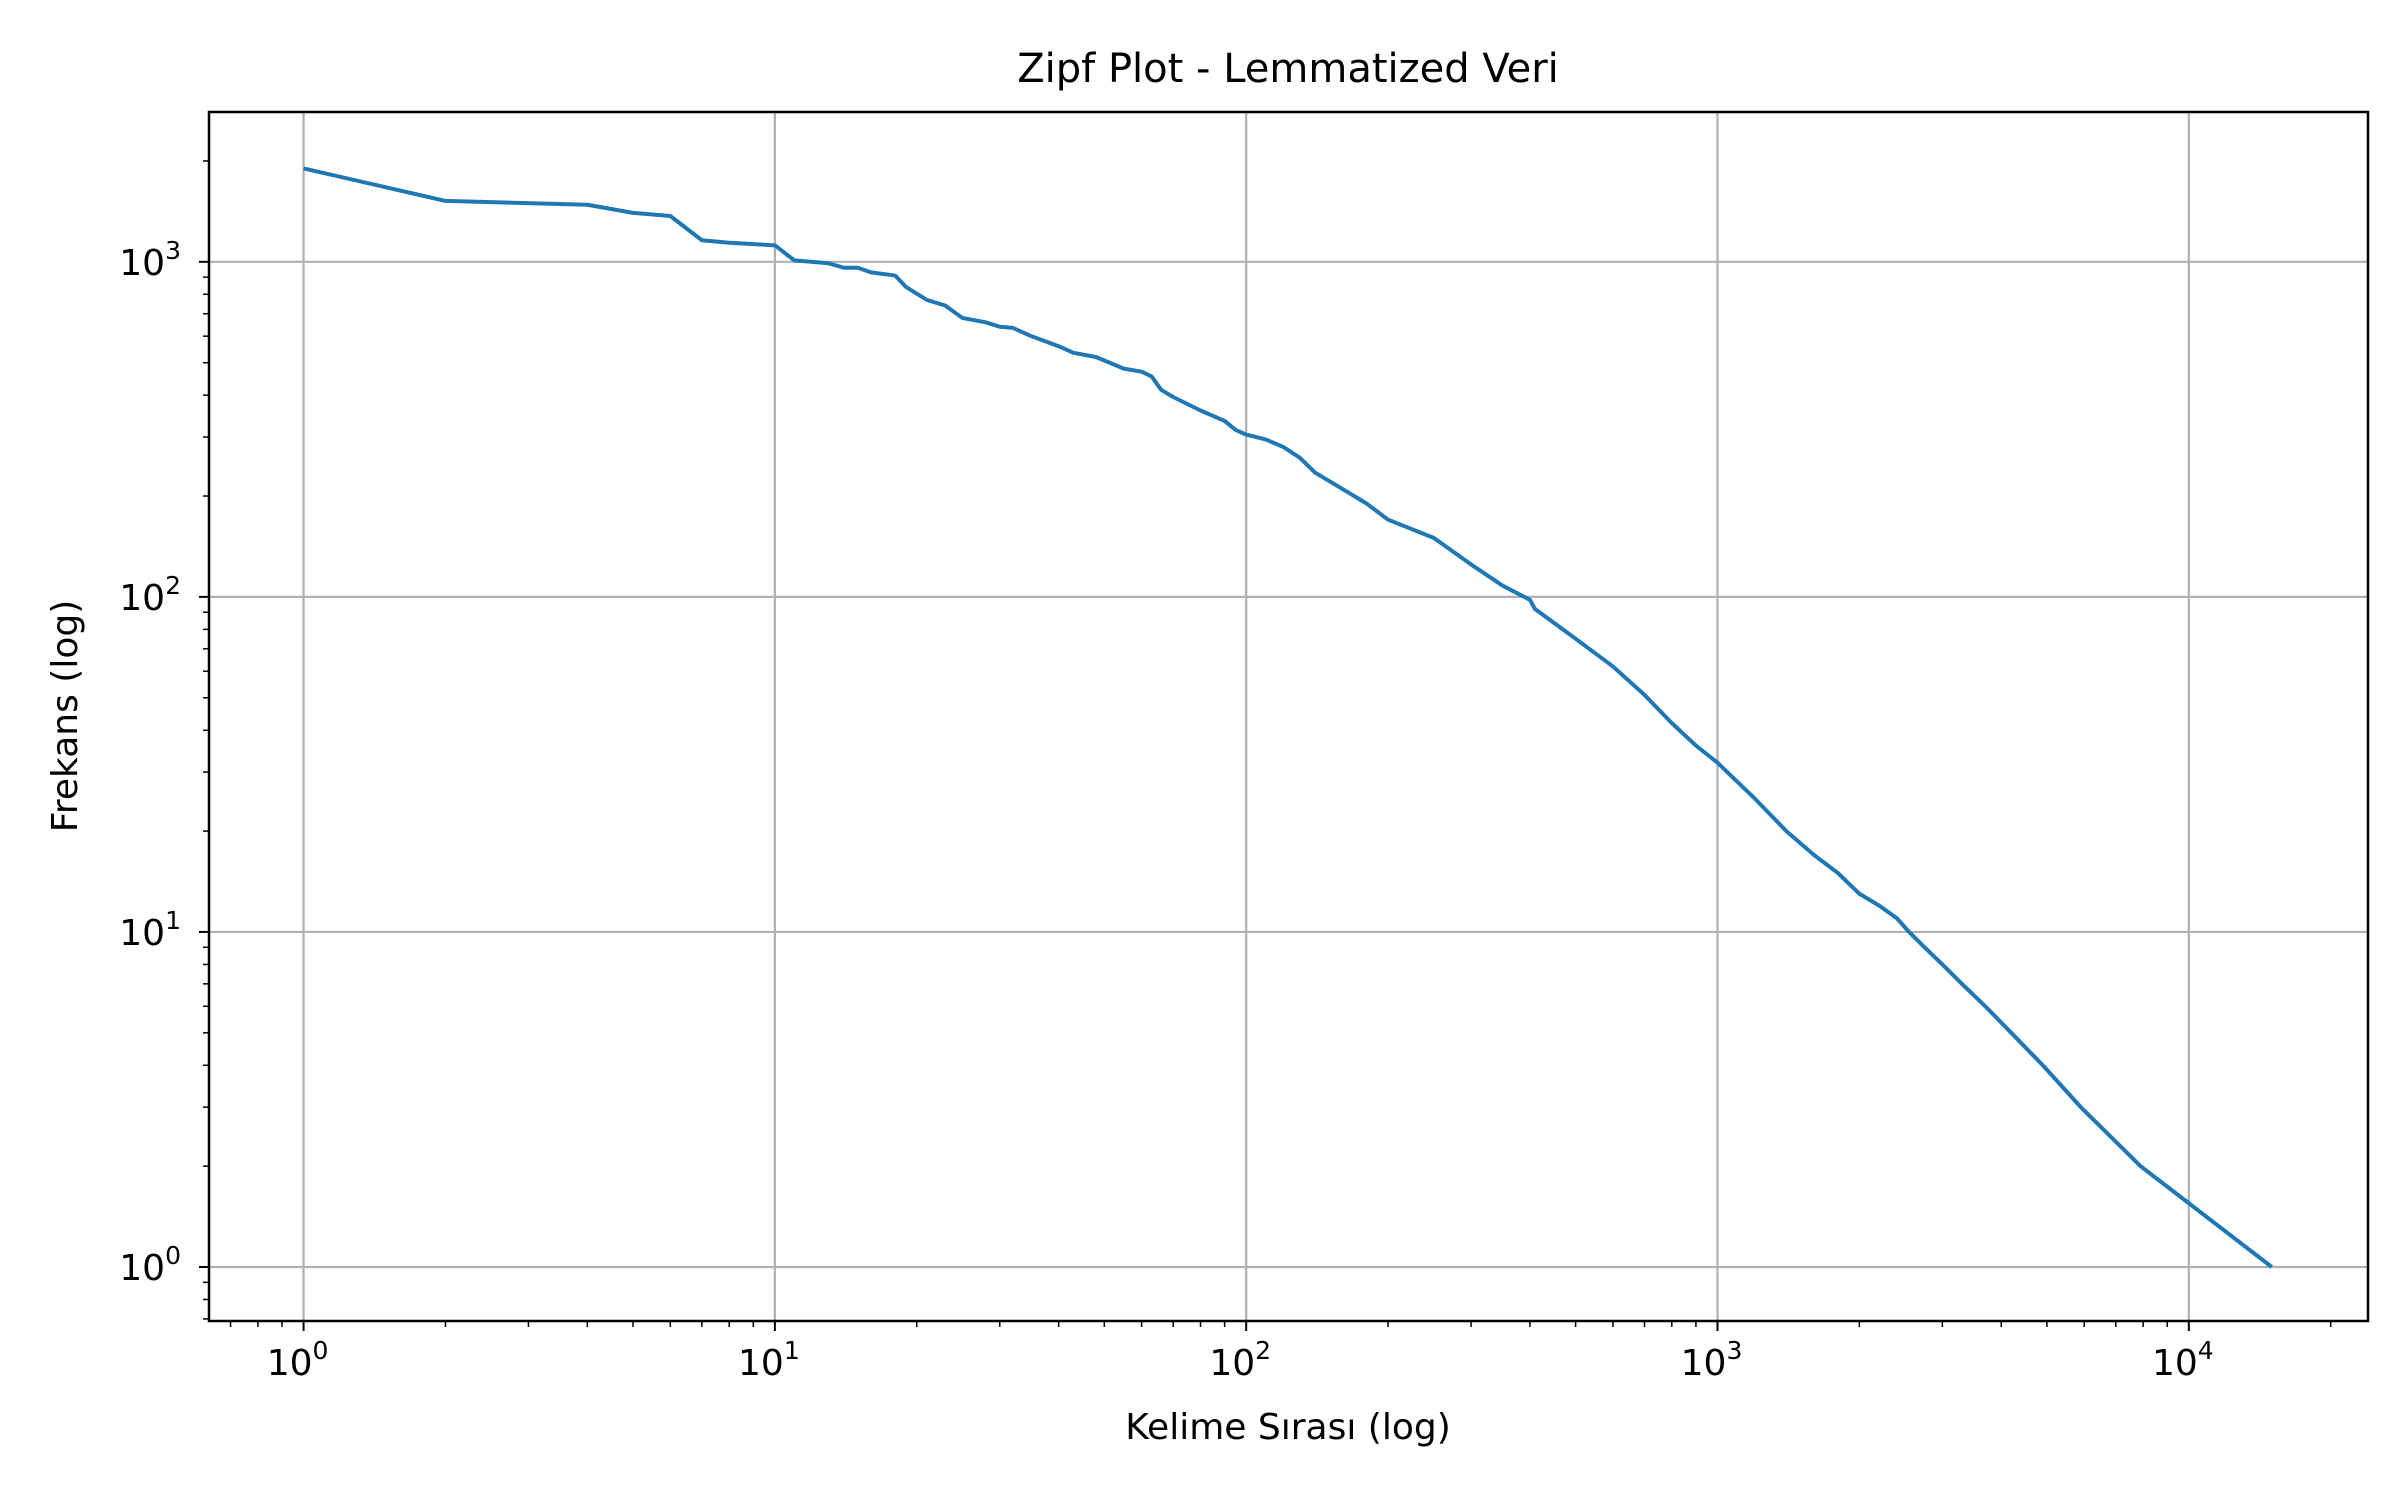  What do you see at coordinates (150, 930) in the screenshot?
I see `y-tick-label: 10¹` at bounding box center [150, 930].